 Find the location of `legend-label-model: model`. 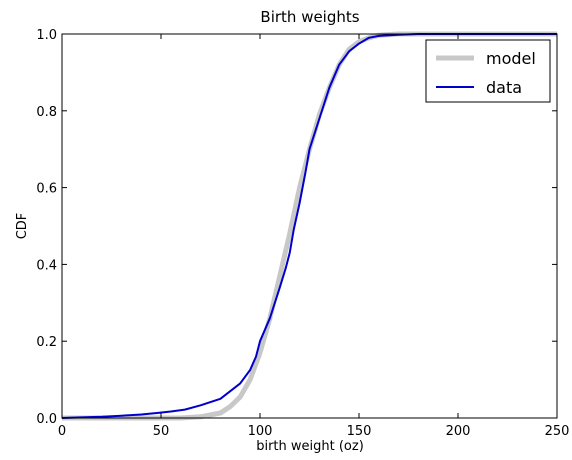

legend-label-model: model is located at coordinates (511, 58).